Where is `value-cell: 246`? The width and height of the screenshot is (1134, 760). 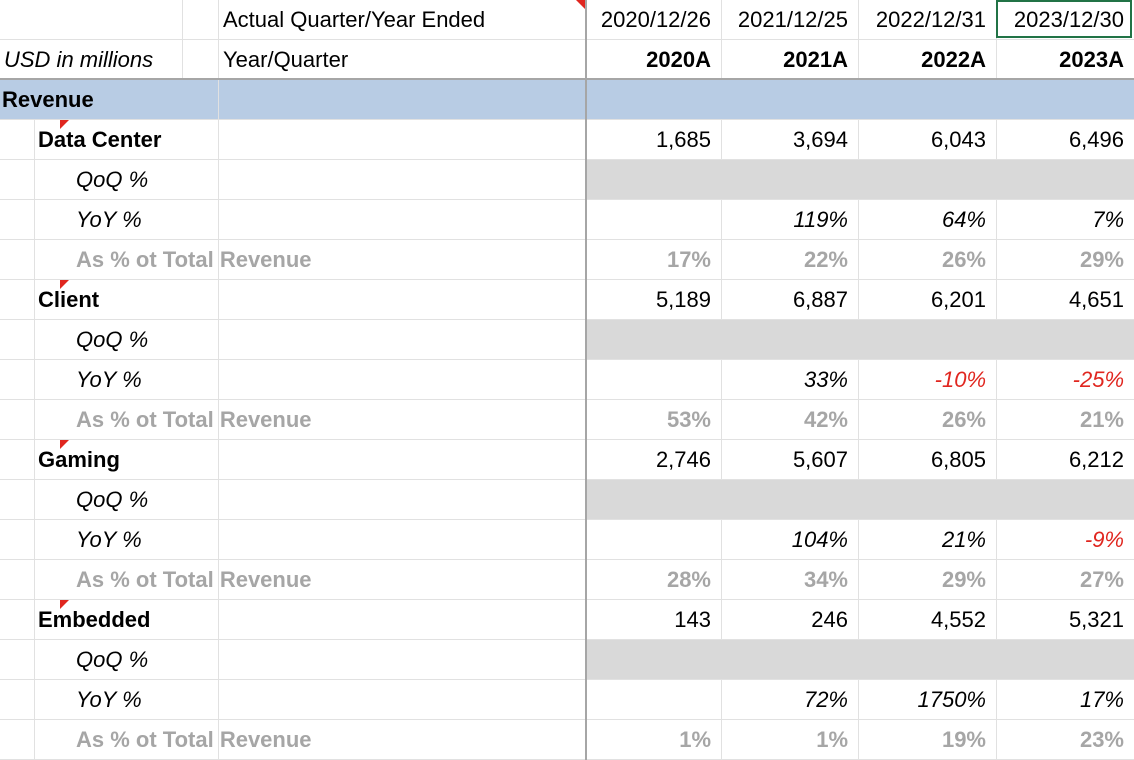 value-cell: 246 is located at coordinates (790, 619).